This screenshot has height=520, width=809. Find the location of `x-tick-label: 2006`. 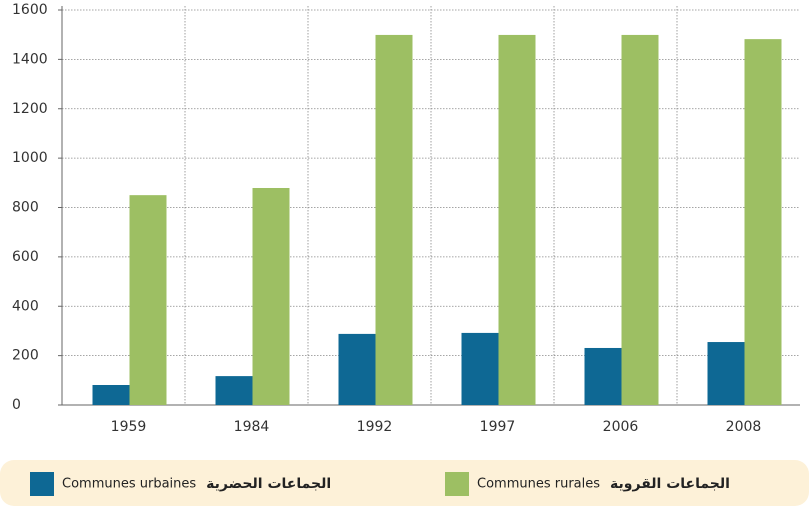

x-tick-label: 2006 is located at coordinates (621, 427).